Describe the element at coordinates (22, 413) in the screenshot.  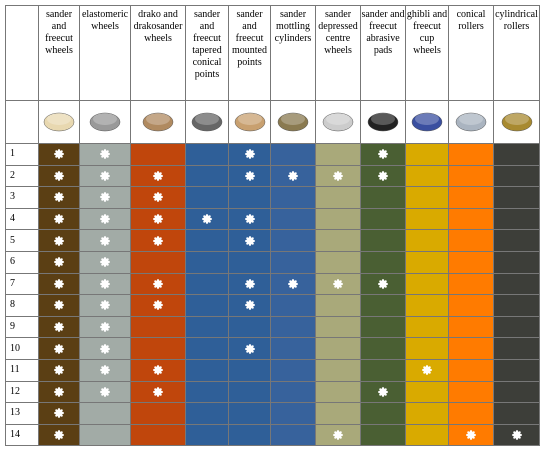
I see `row-number: 13` at that location.